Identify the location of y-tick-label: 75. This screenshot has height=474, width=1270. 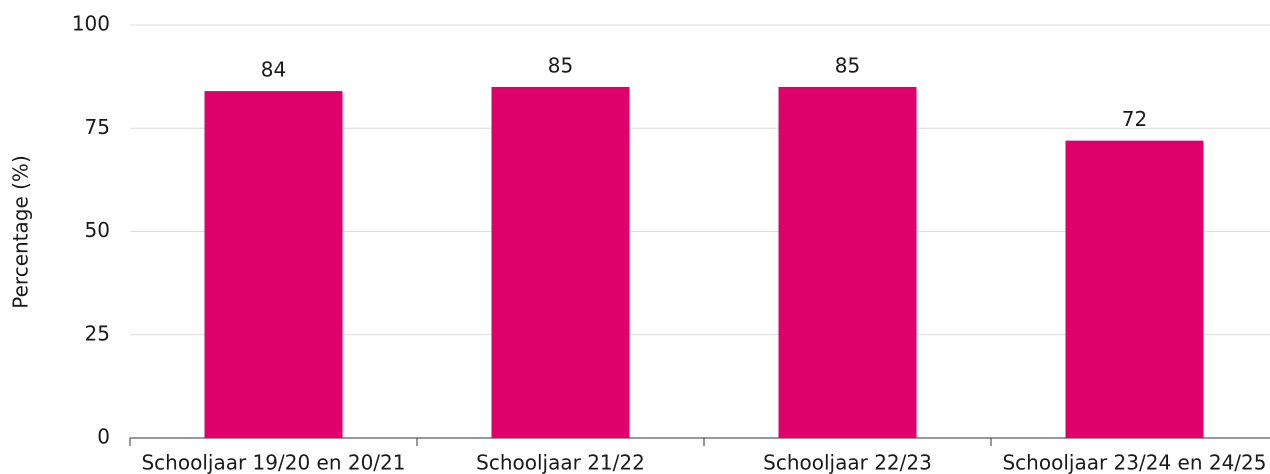
(97, 127).